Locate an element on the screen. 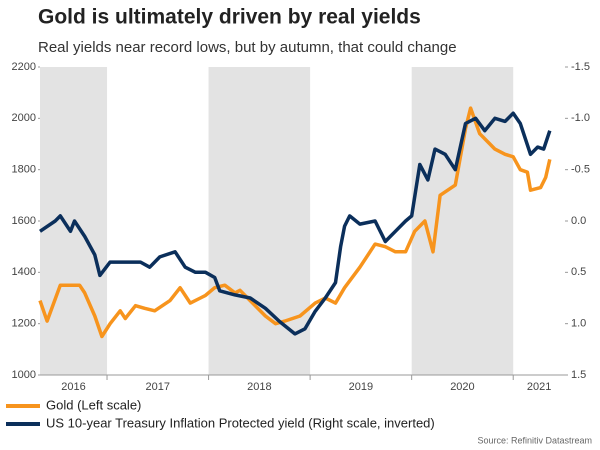  legend-label: Gold (Left scale) is located at coordinates (93, 404).